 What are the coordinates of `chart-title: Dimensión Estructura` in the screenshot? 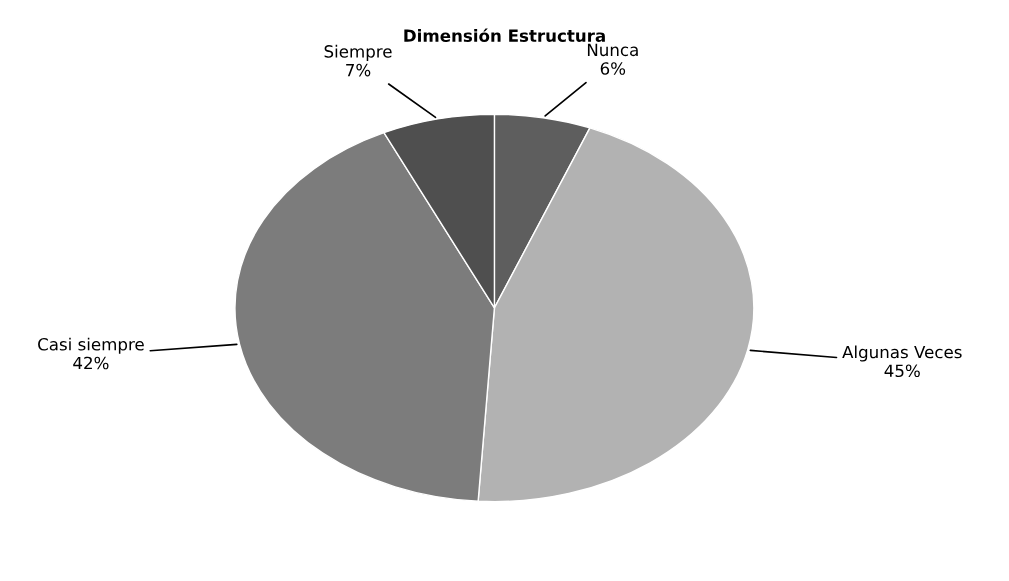 It's located at (504, 35).